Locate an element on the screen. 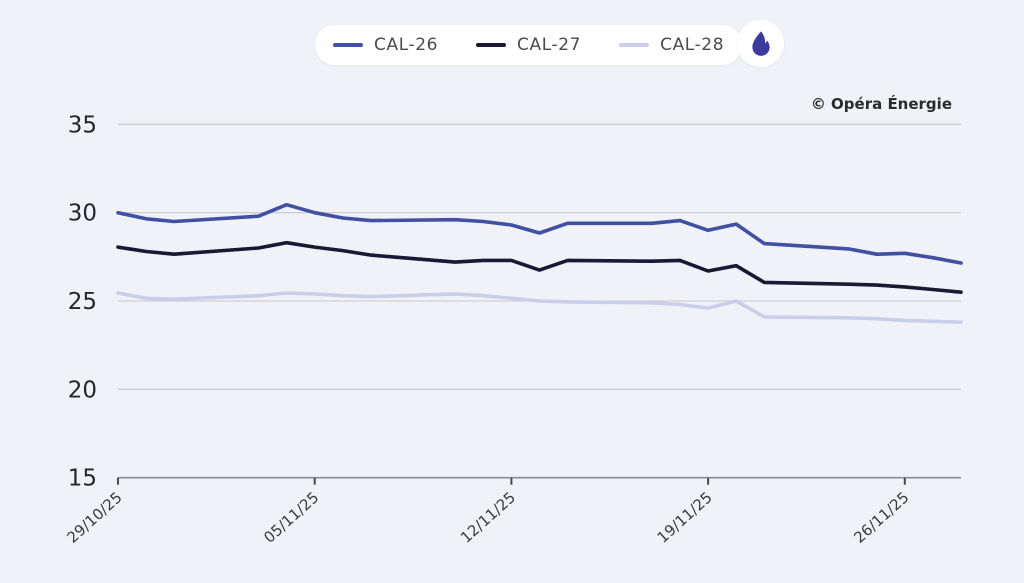 Image resolution: width=1024 pixels, height=583 pixels. x-axis-label: 05/11/25 is located at coordinates (291, 517).